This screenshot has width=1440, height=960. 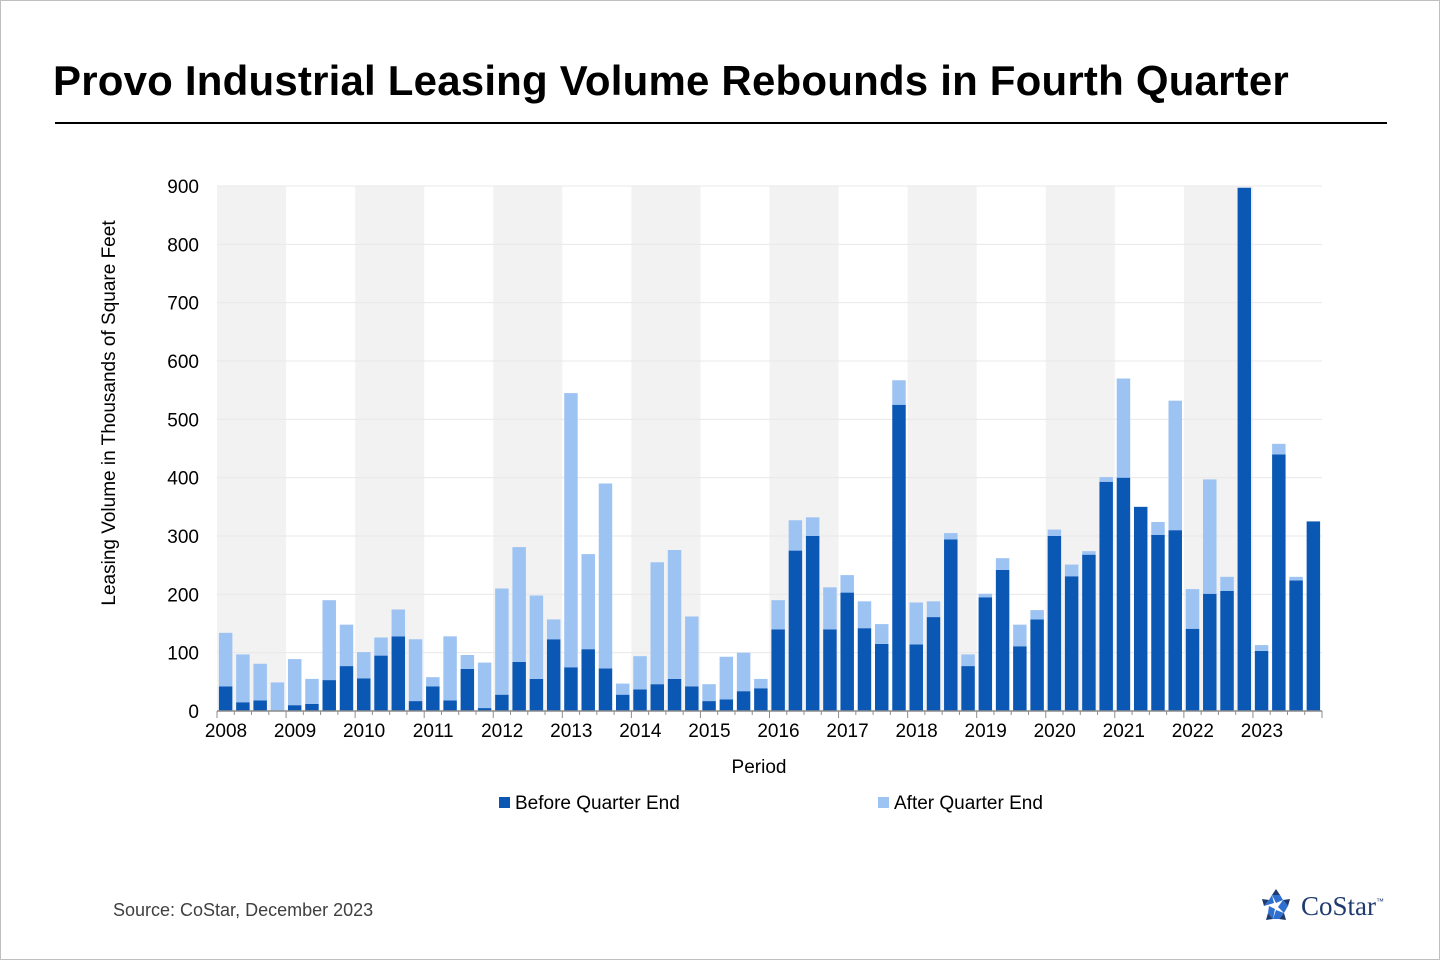 I want to click on title-divider, so click(x=721, y=123).